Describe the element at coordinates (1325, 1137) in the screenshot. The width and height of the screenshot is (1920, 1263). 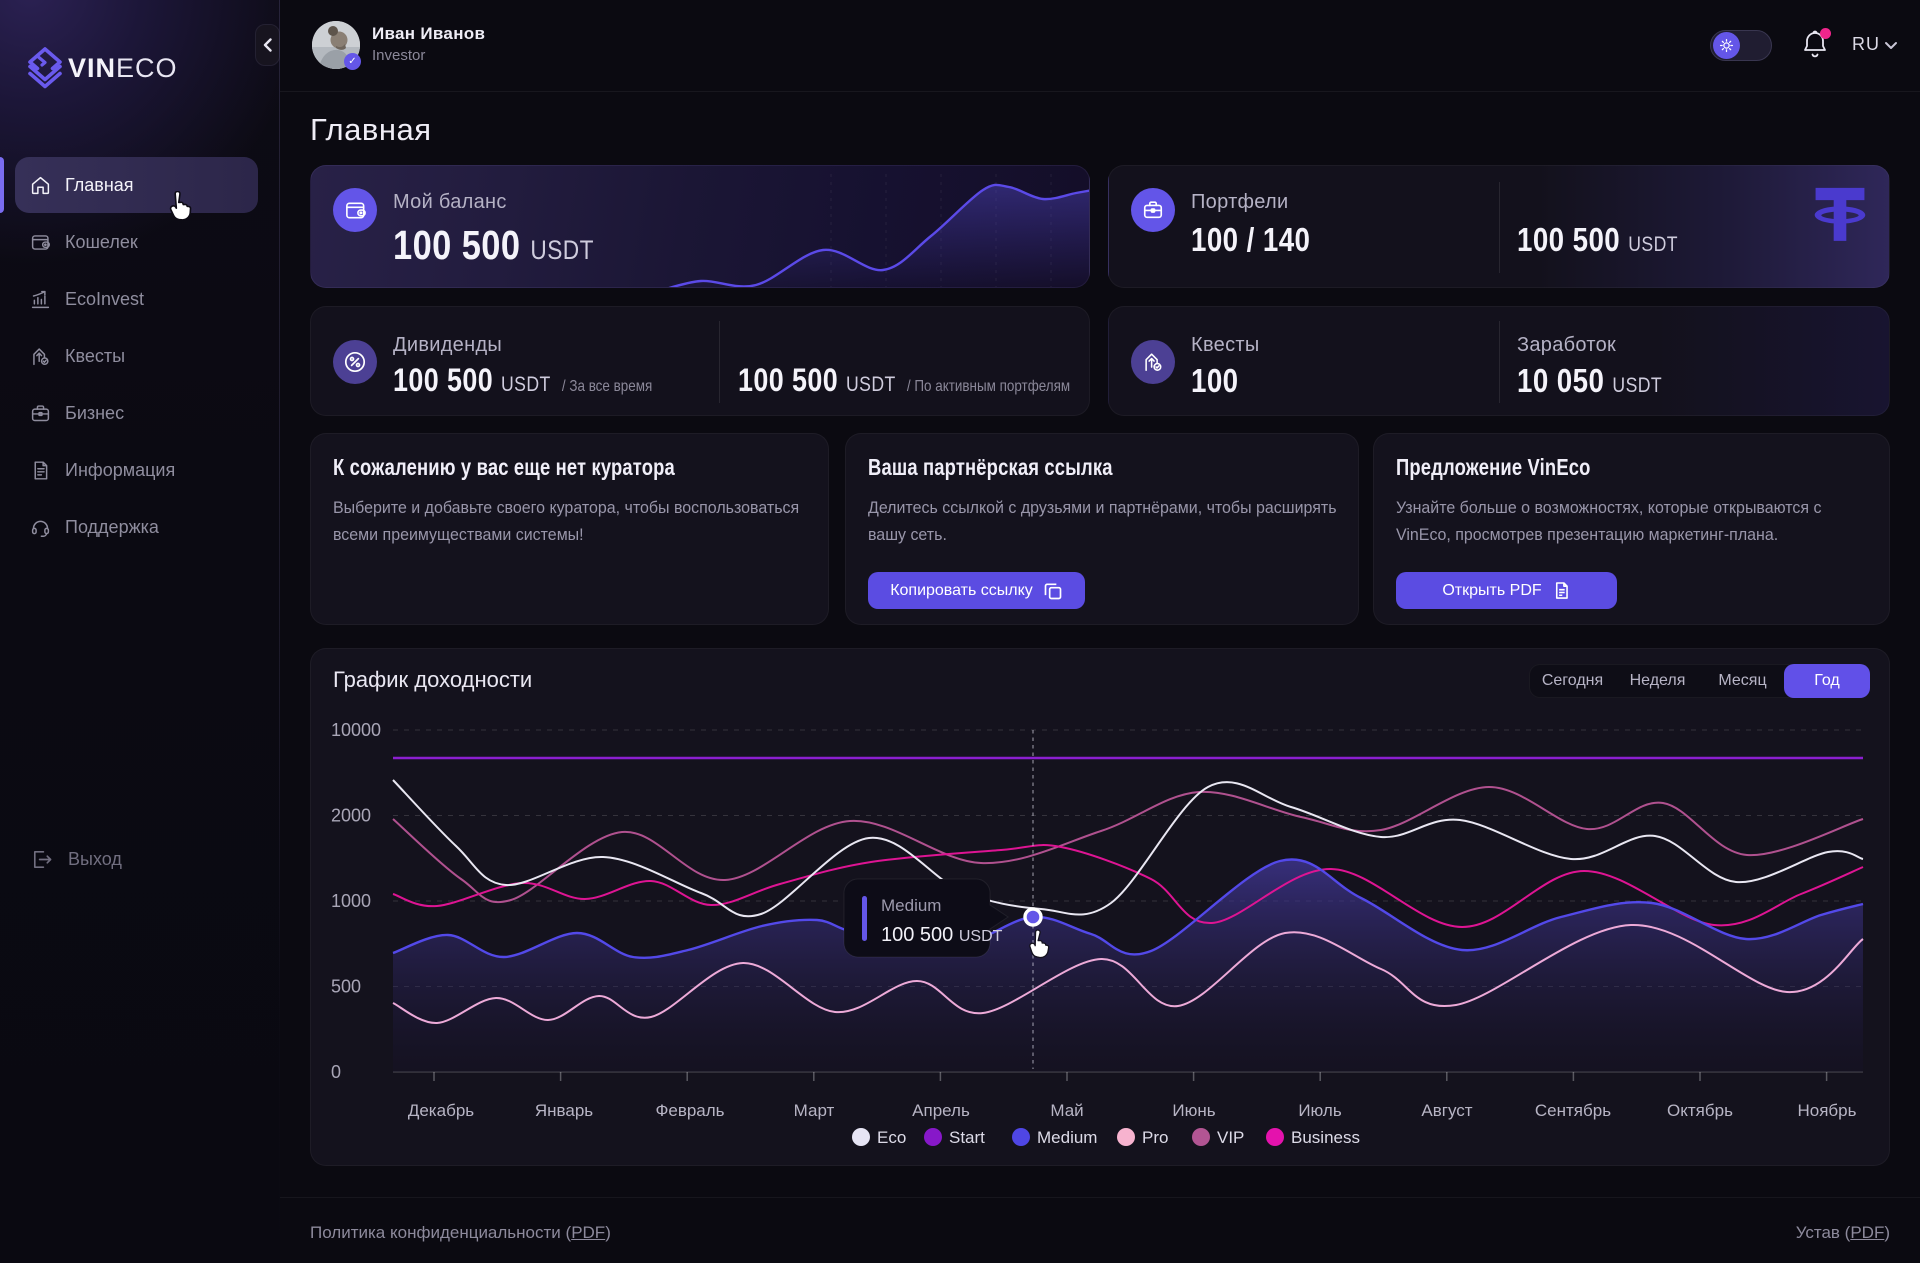
I see `svg-text: Business` at that location.